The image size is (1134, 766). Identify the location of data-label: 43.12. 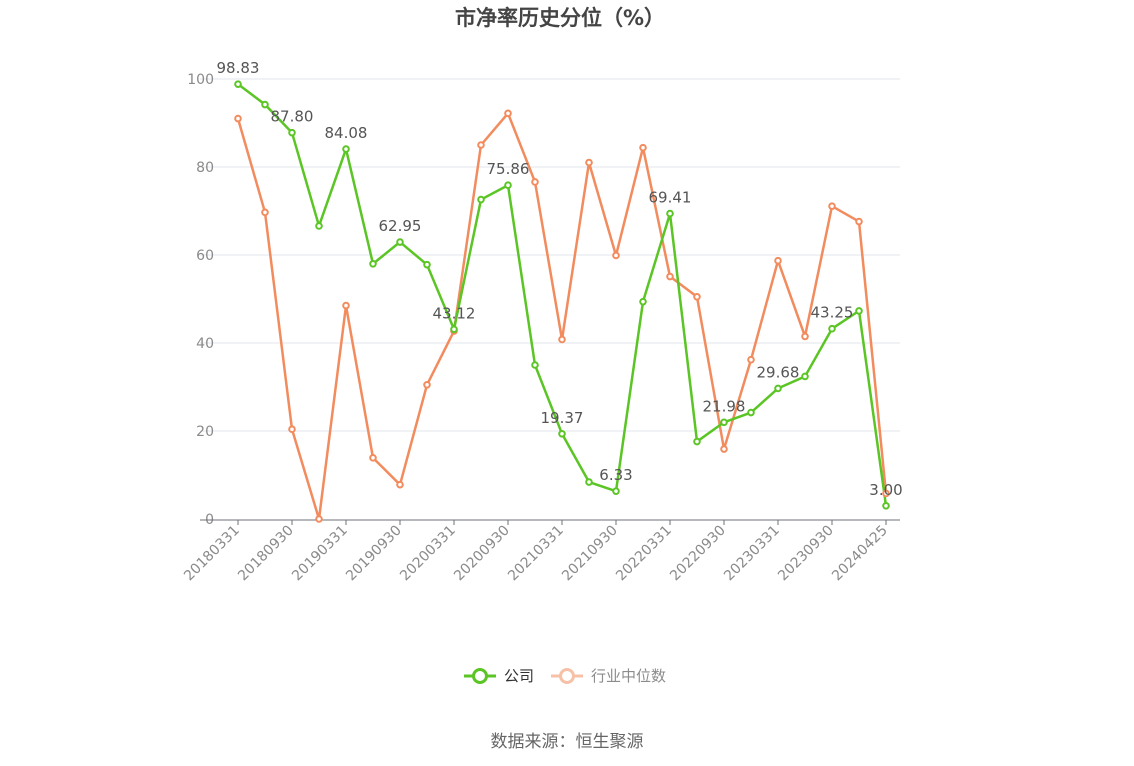
(454, 313).